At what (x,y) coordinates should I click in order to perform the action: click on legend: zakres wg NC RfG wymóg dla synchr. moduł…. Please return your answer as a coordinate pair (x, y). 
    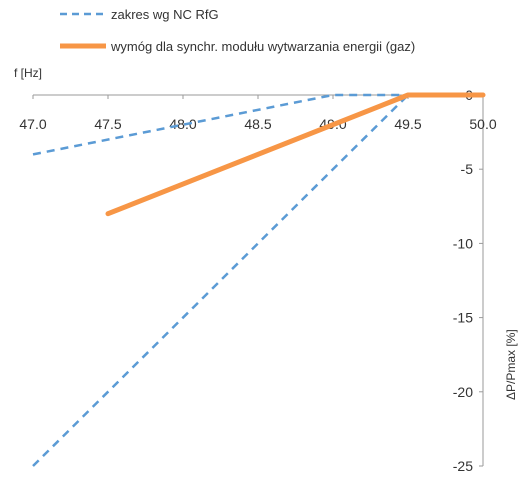
    Looking at the image, I should click on (237, 30).